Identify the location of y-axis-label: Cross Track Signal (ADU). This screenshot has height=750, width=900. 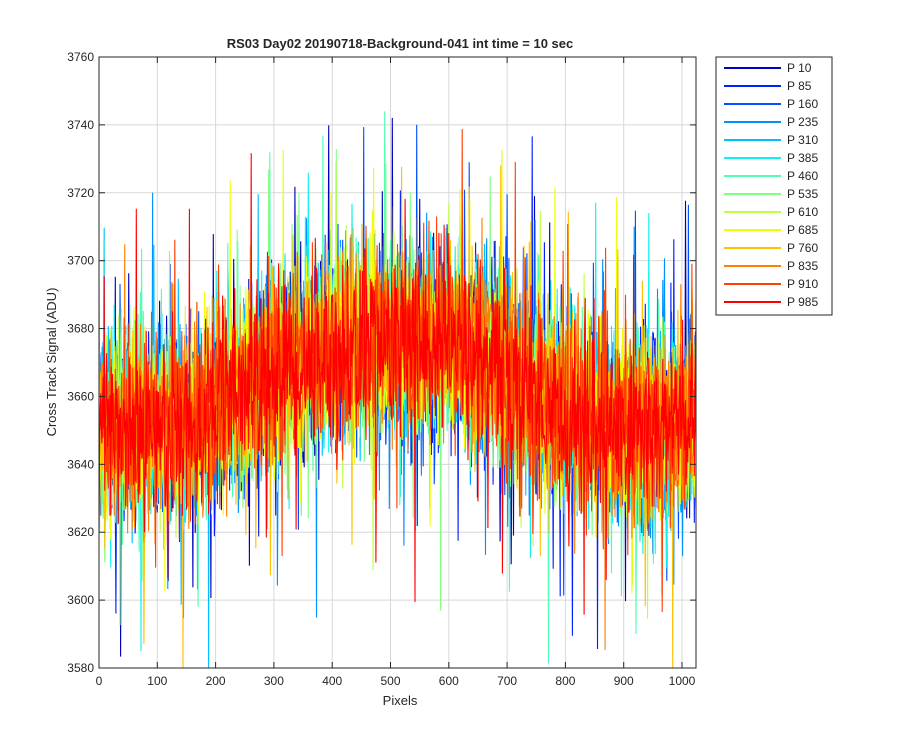
(51, 362).